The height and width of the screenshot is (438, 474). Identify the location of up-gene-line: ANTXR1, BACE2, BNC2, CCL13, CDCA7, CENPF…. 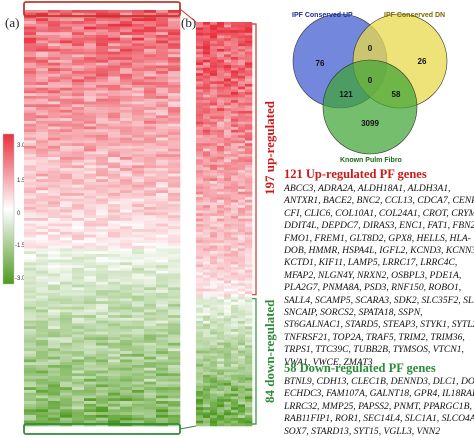
(379, 201).